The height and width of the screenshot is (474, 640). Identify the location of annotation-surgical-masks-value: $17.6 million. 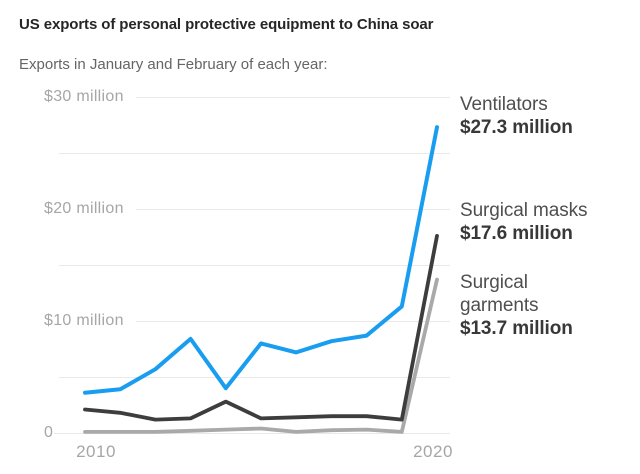
(516, 233).